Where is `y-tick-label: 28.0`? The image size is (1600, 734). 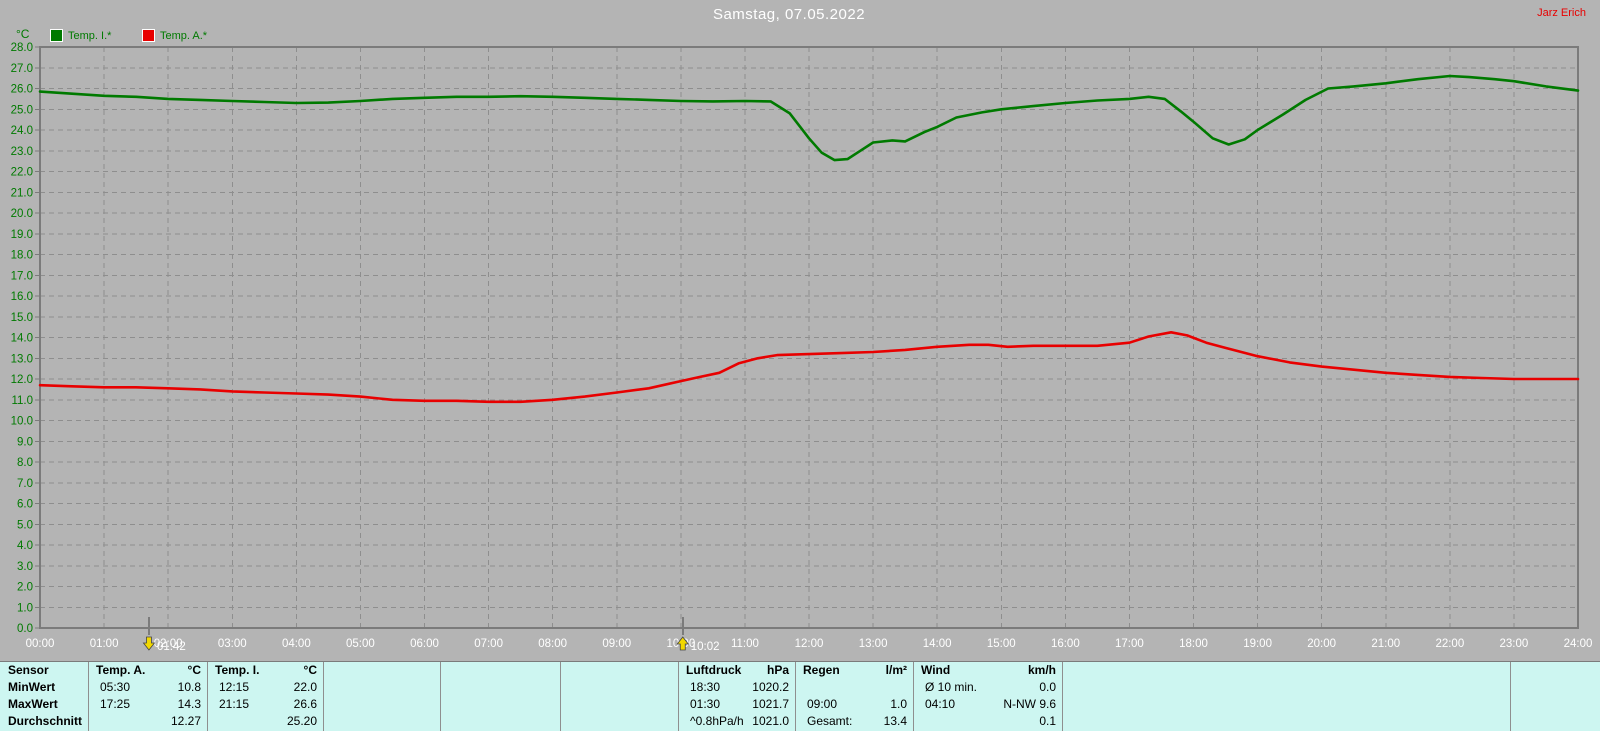 y-tick-label: 28.0 is located at coordinates (22, 48).